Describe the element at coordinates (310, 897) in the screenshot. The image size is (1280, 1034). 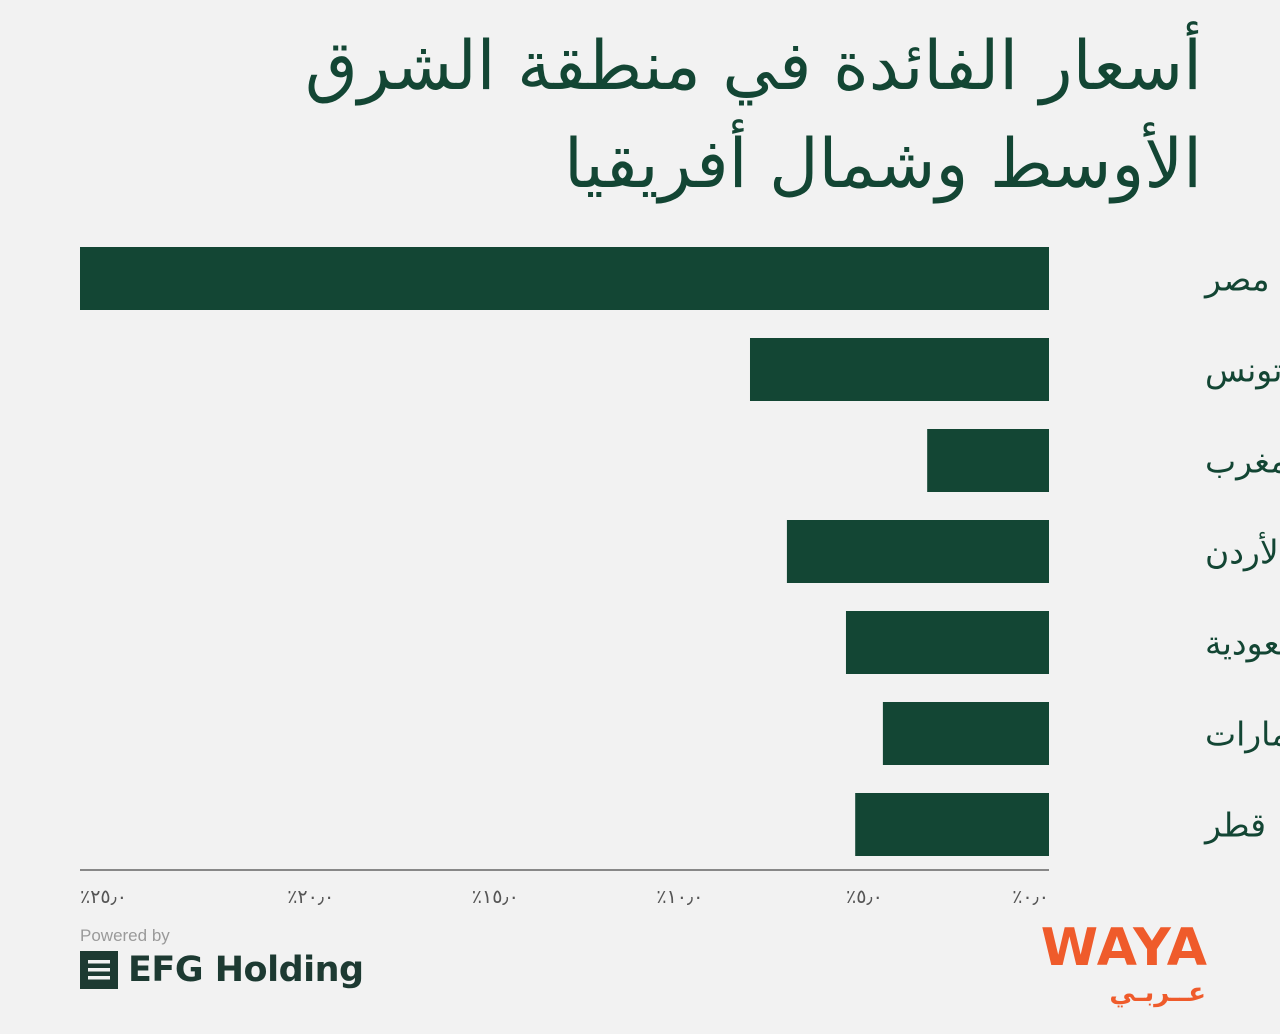
I see `x-tick-label-5: ٪٢٠٫٠` at that location.